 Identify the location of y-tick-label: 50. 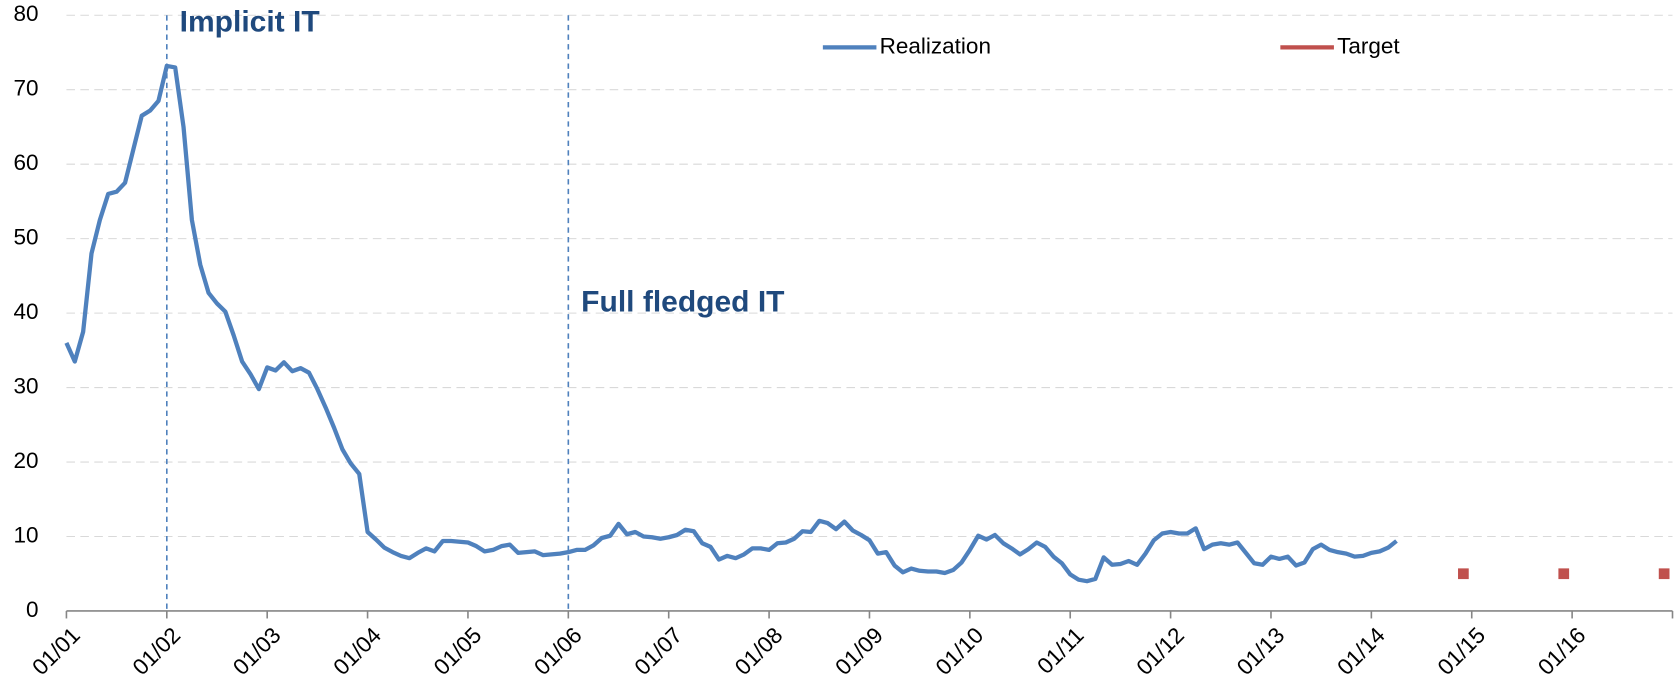
(26, 237).